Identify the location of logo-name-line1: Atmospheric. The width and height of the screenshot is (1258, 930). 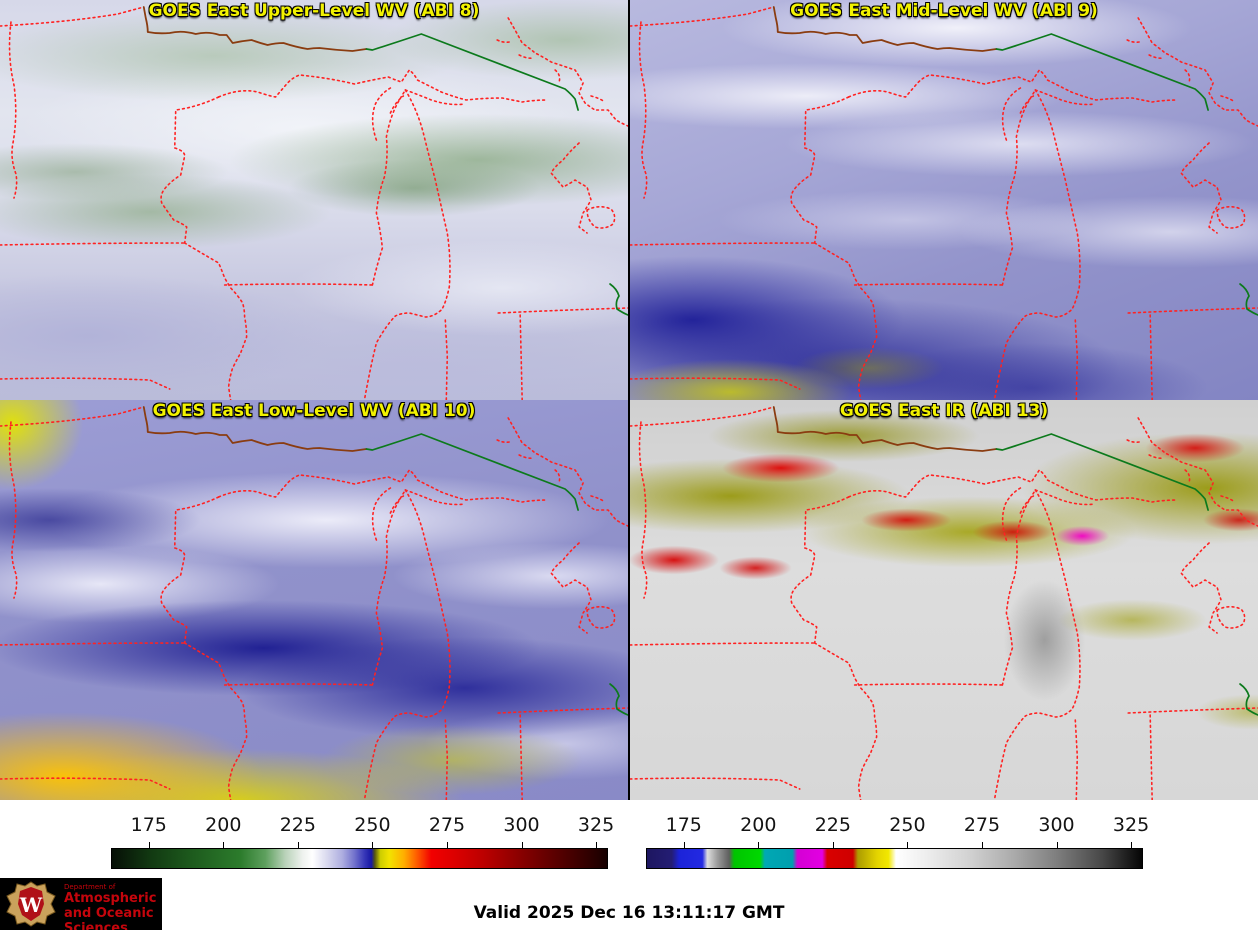
(110, 898).